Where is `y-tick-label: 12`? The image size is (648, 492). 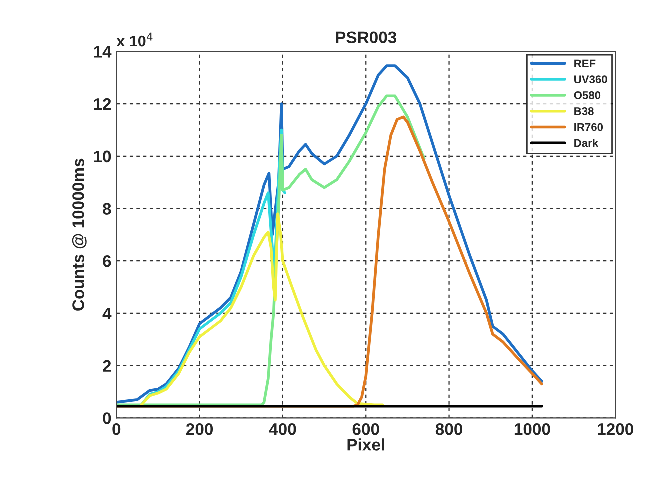
y-tick-label: 12 is located at coordinates (103, 104).